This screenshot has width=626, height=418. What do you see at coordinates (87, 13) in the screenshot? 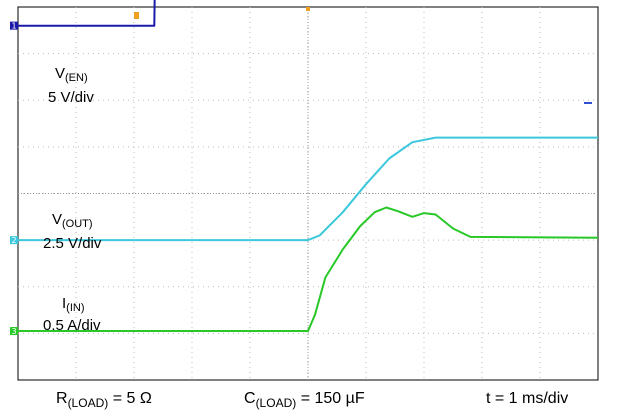
I see `trace-ven` at bounding box center [87, 13].